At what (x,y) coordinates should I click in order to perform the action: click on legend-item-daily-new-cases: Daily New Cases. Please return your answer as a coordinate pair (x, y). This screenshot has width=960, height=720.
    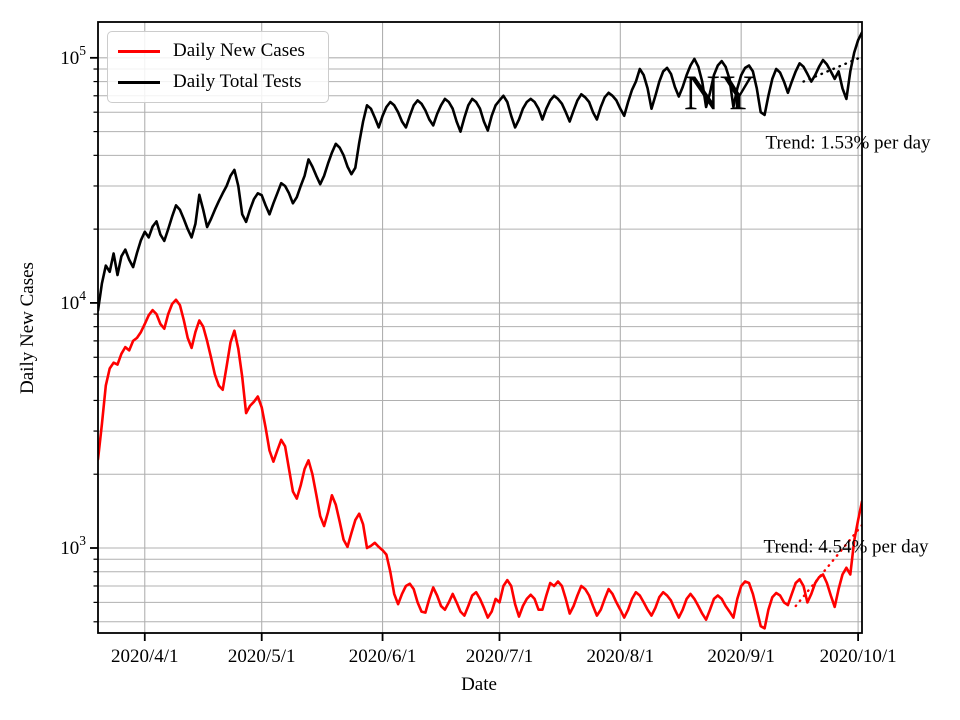
    Looking at the image, I should click on (217, 51).